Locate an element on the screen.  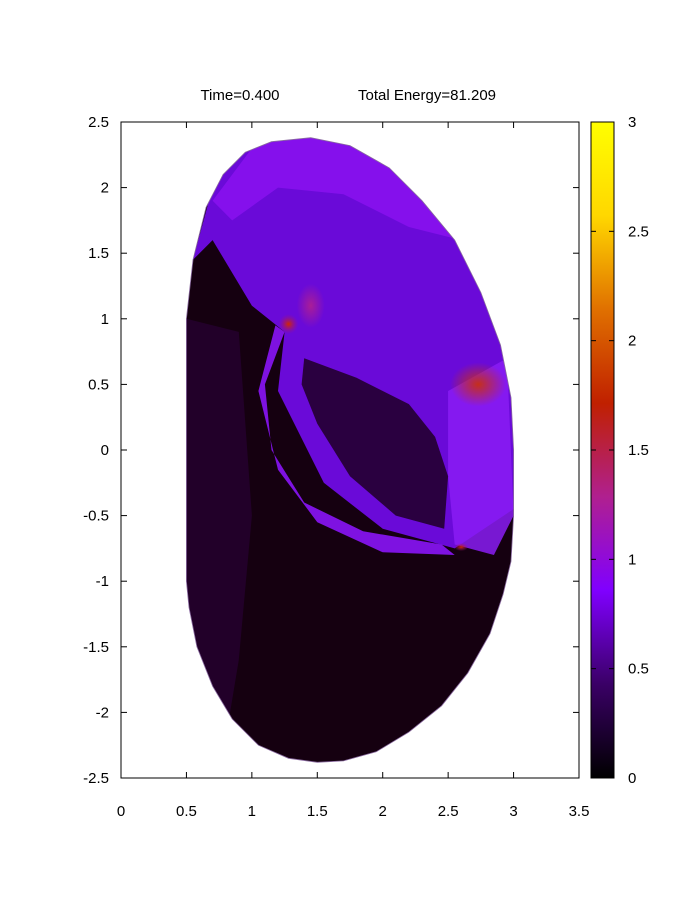
y-tick-label: 1.5 is located at coordinates (98, 253).